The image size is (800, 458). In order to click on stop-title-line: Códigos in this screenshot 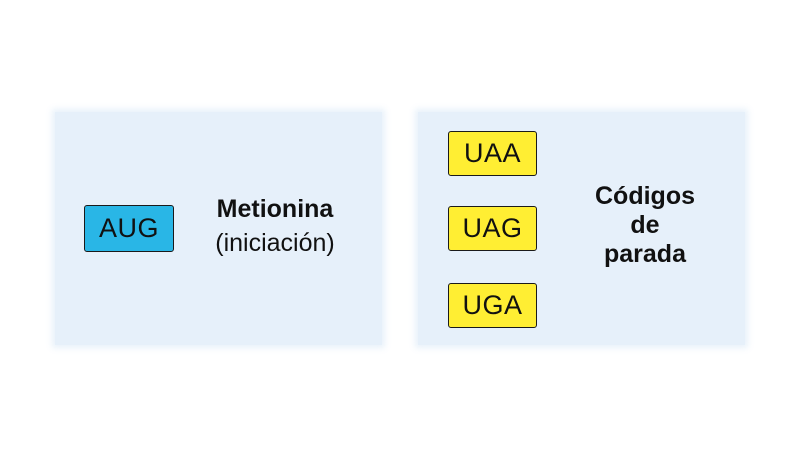, I will do `click(645, 196)`.